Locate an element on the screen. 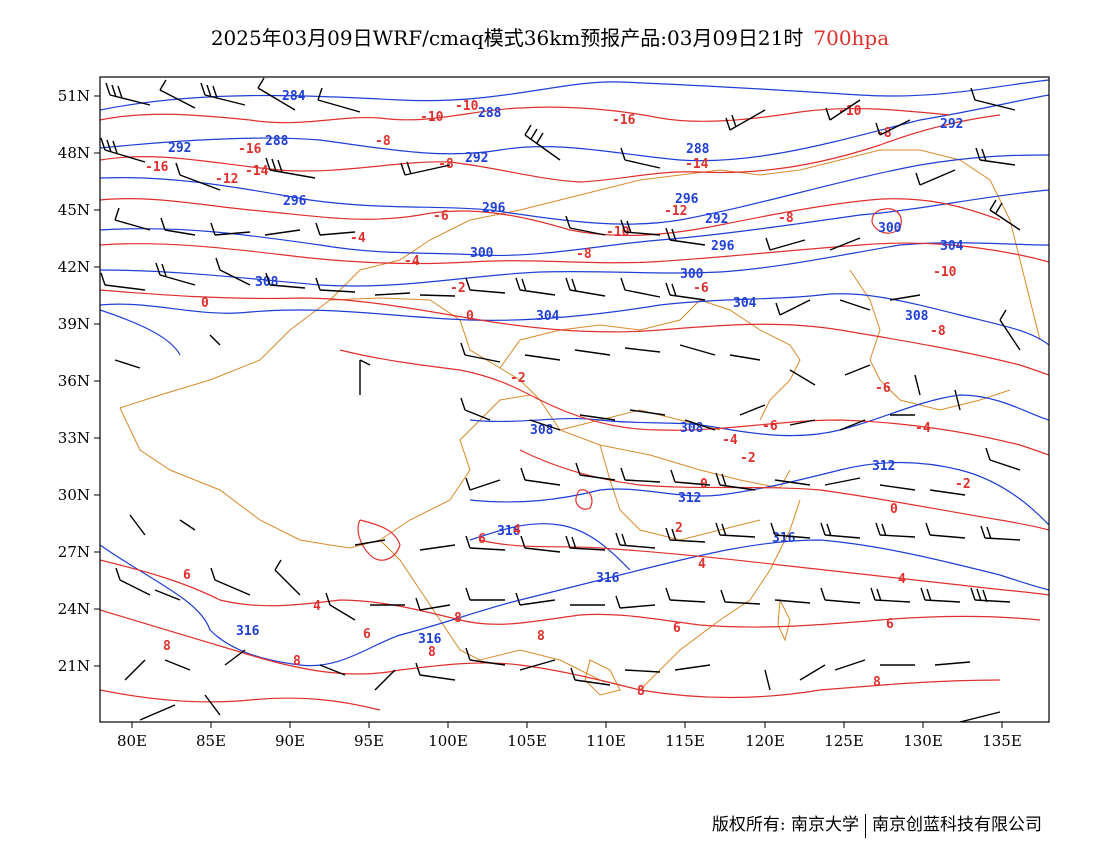 The width and height of the screenshot is (1100, 850). title-pressure-level: 700hpa is located at coordinates (851, 38).